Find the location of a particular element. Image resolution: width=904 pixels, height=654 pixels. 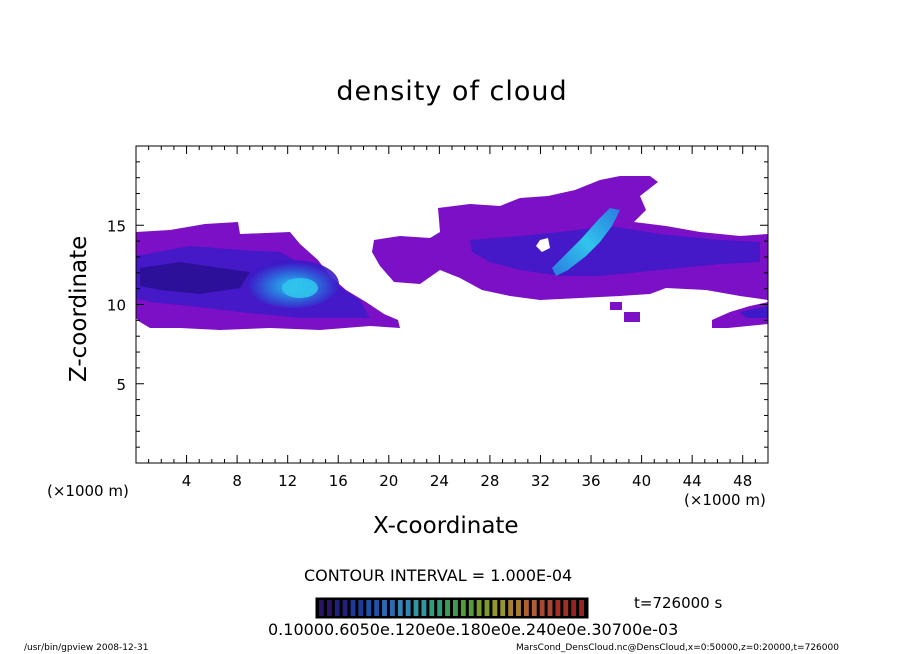

x-tick-label: 36 is located at coordinates (590, 481).